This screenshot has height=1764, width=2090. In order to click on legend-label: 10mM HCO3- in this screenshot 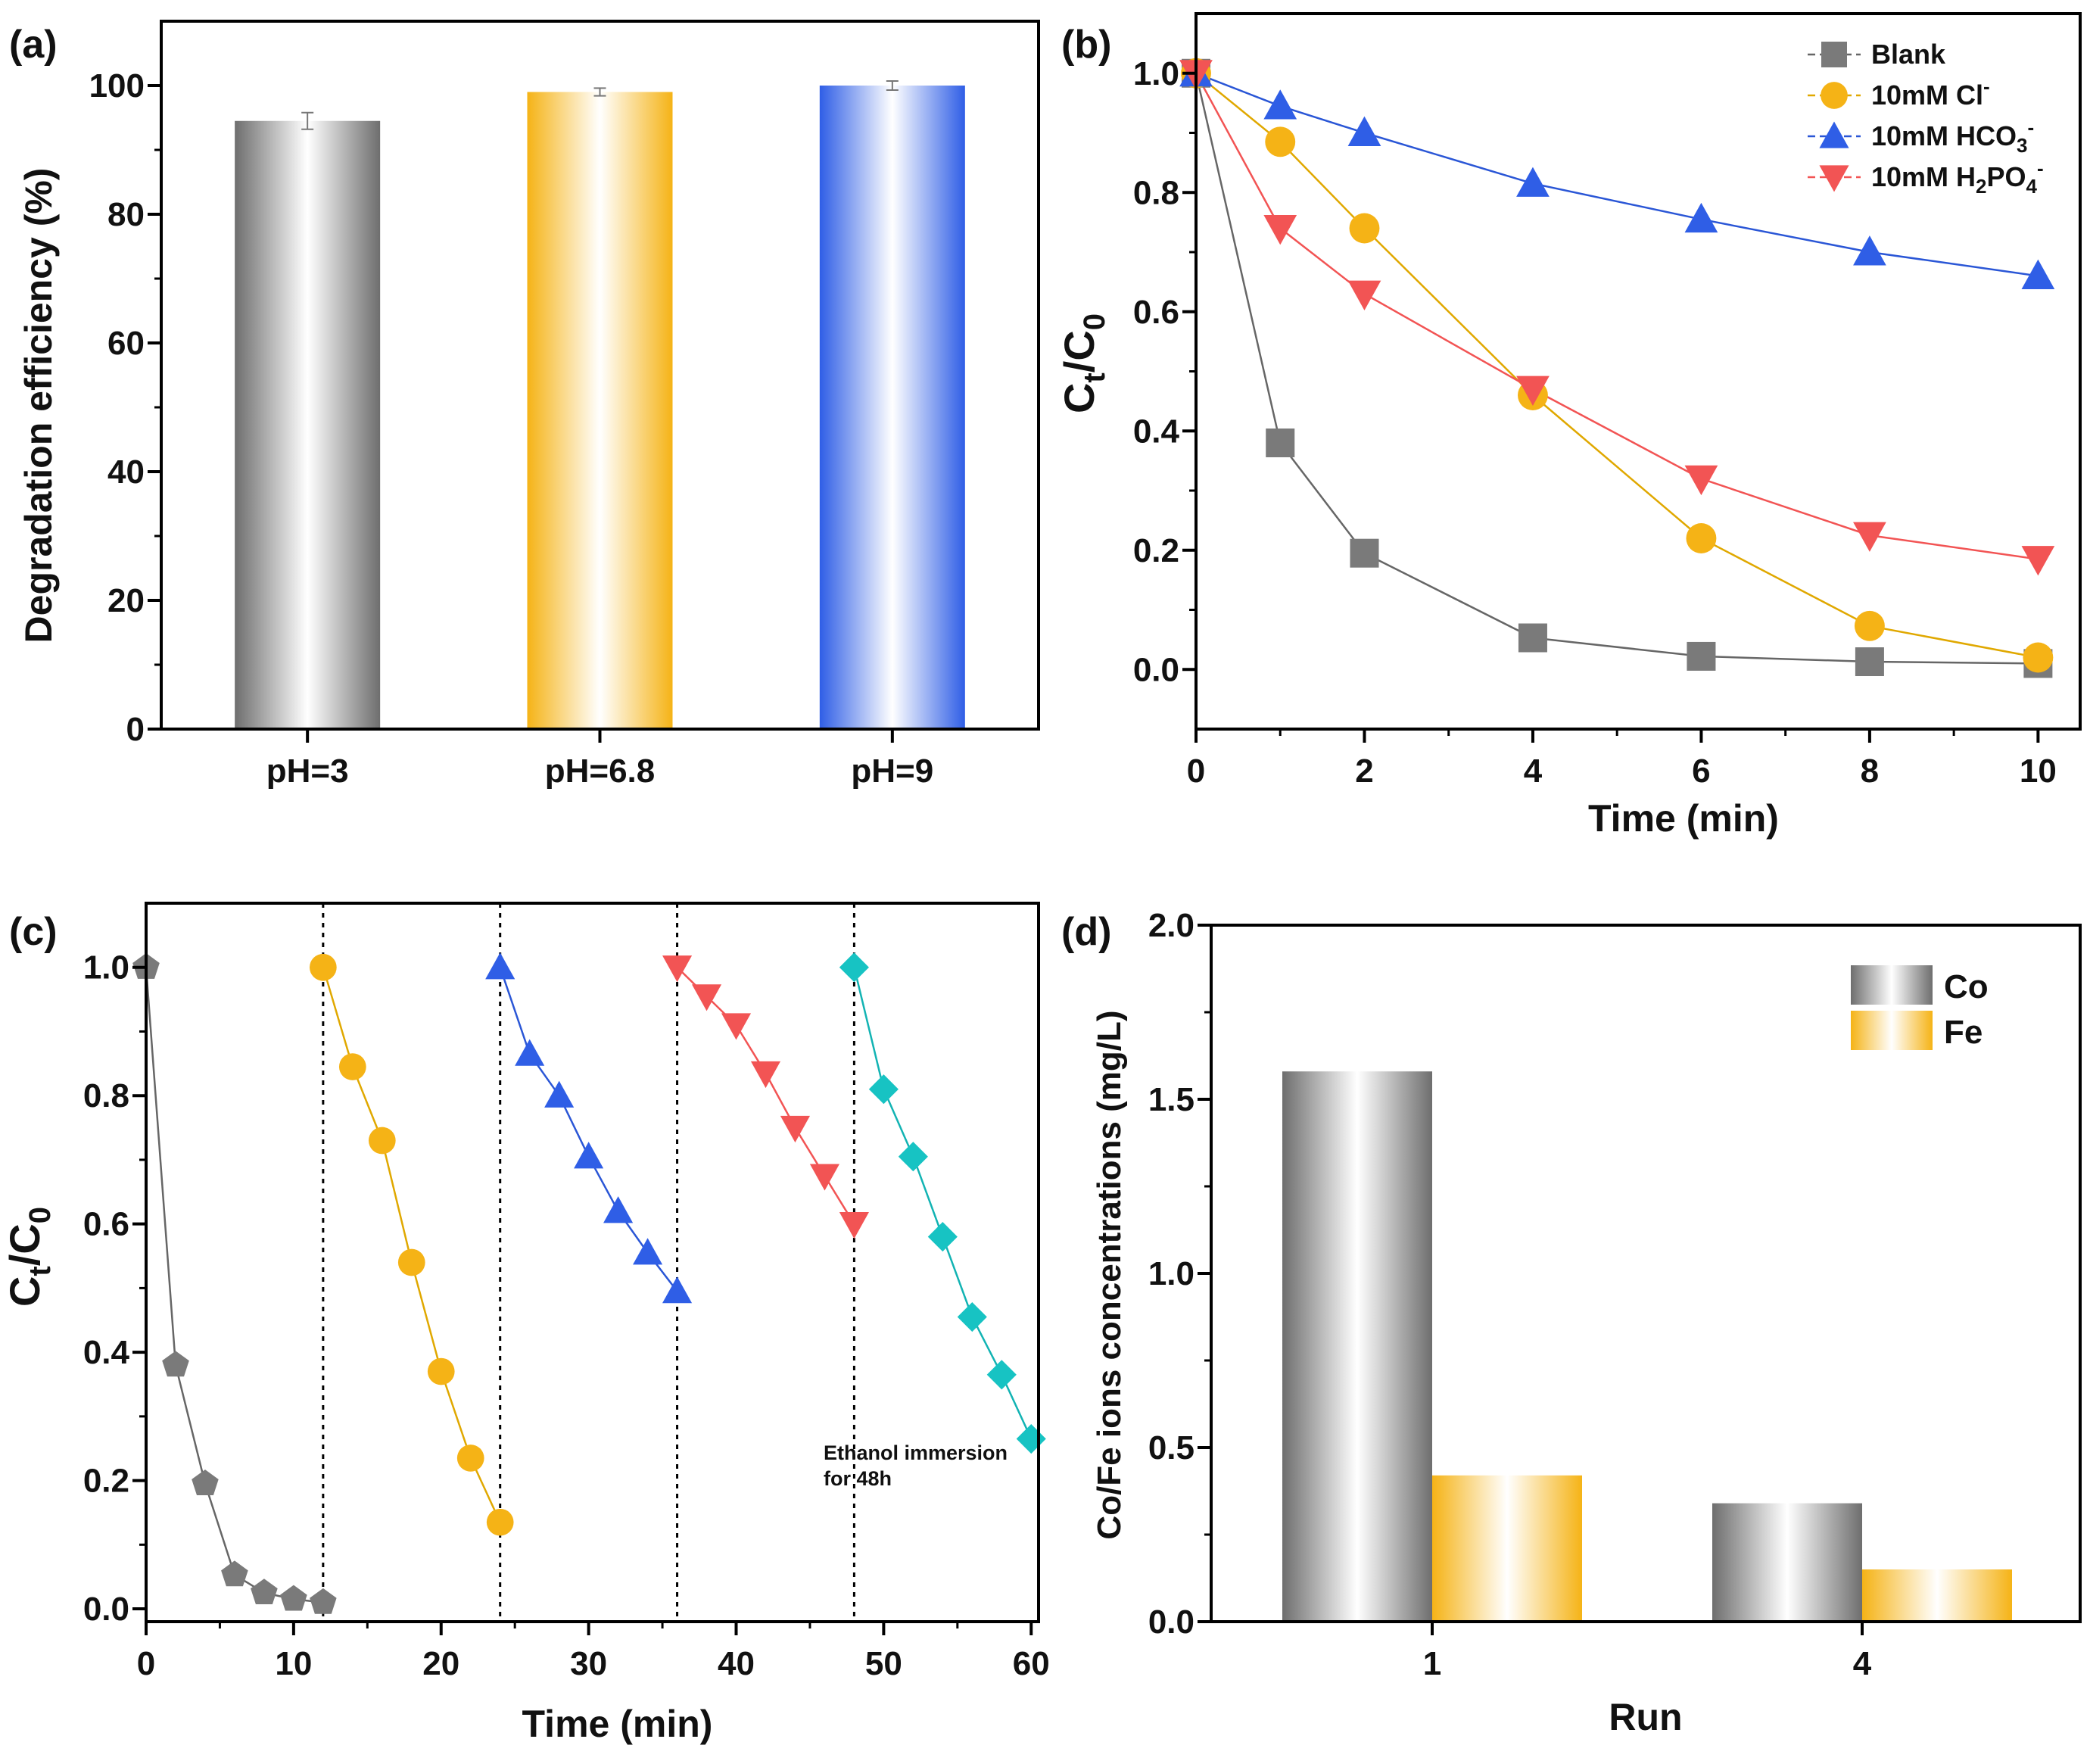, I will do `click(1953, 136)`.